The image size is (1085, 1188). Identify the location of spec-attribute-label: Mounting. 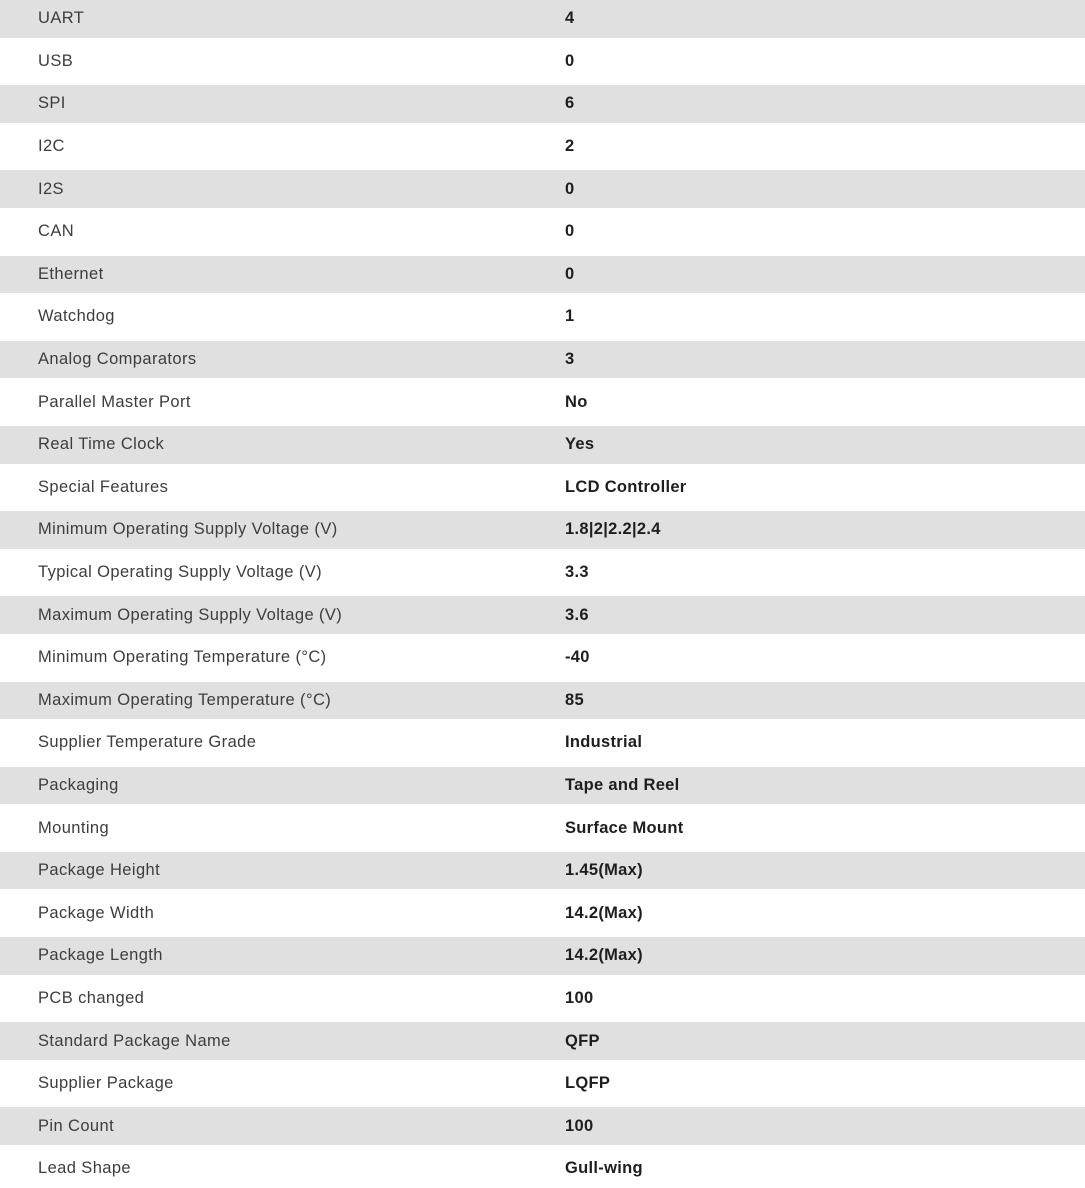
(74, 827).